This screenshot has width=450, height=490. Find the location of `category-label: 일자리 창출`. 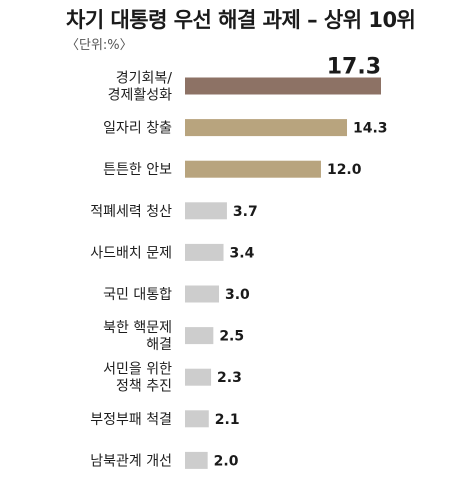

category-label: 일자리 창출 is located at coordinates (137, 129).